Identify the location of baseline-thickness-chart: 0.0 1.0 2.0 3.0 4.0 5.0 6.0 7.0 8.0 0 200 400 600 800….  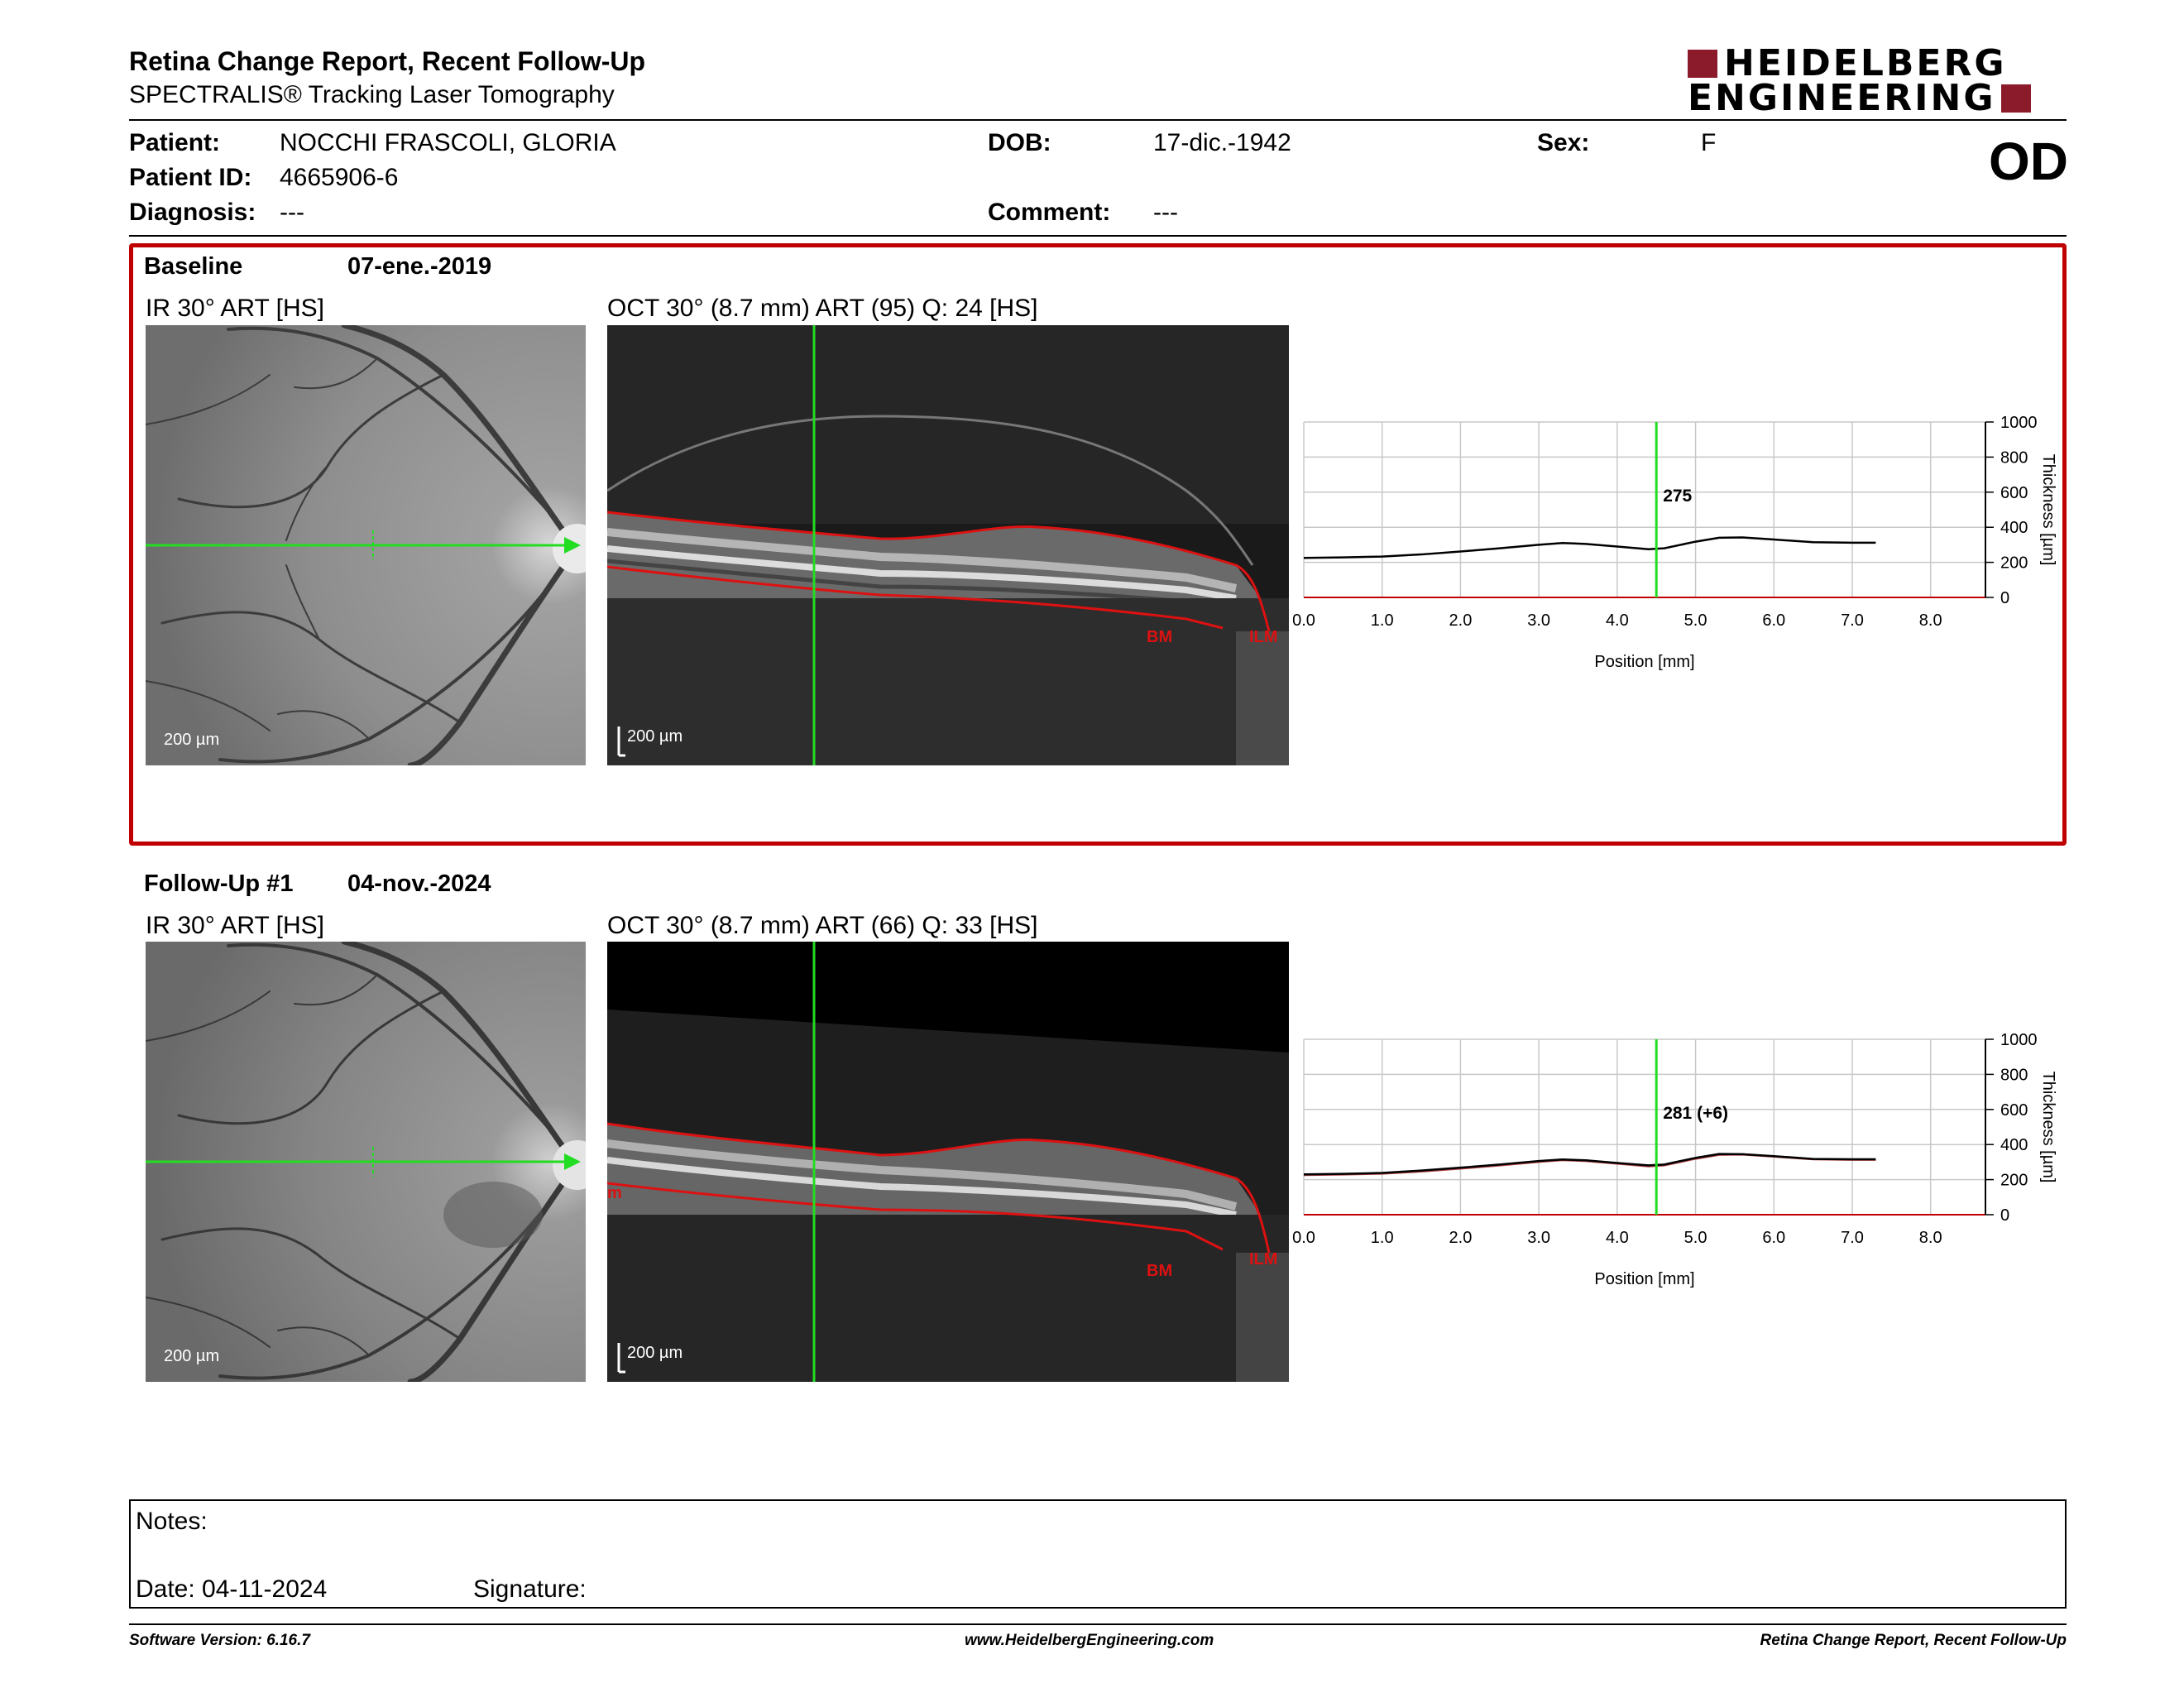
(1674, 542).